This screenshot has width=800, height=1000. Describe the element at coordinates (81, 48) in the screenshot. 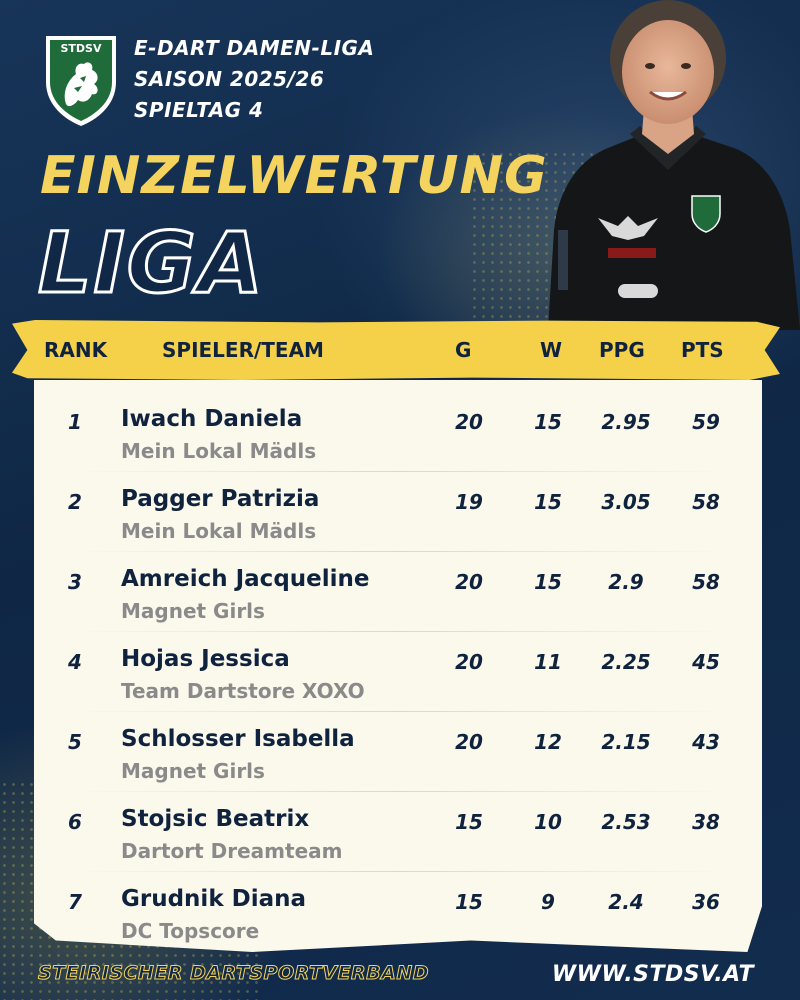

I see `logo-text: STDSV` at that location.